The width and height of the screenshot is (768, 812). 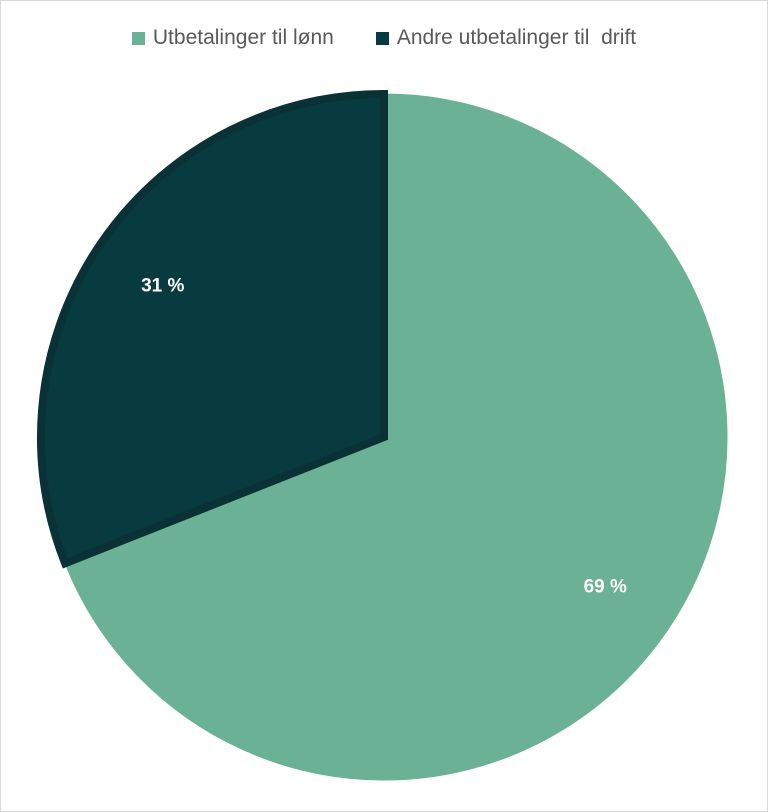 I want to click on pie-label-lonn: 69 %, so click(x=605, y=586).